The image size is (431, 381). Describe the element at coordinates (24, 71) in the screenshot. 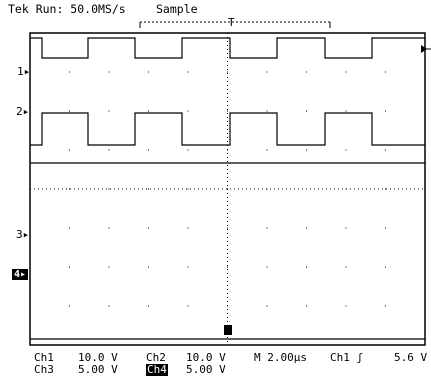

I see `ch1-marker: 1▸` at that location.